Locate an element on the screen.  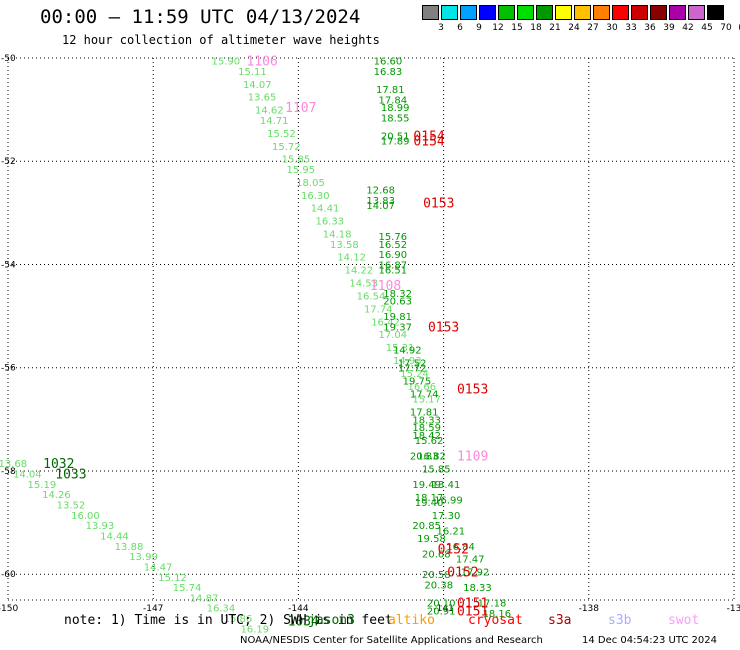
colorbar-label: 45 is located at coordinates (707, 28).